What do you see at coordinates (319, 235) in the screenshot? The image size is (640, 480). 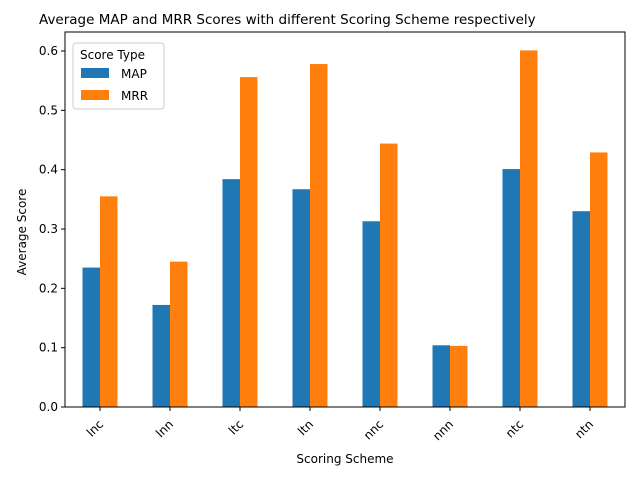 I see `bar-mrr-ltn` at bounding box center [319, 235].